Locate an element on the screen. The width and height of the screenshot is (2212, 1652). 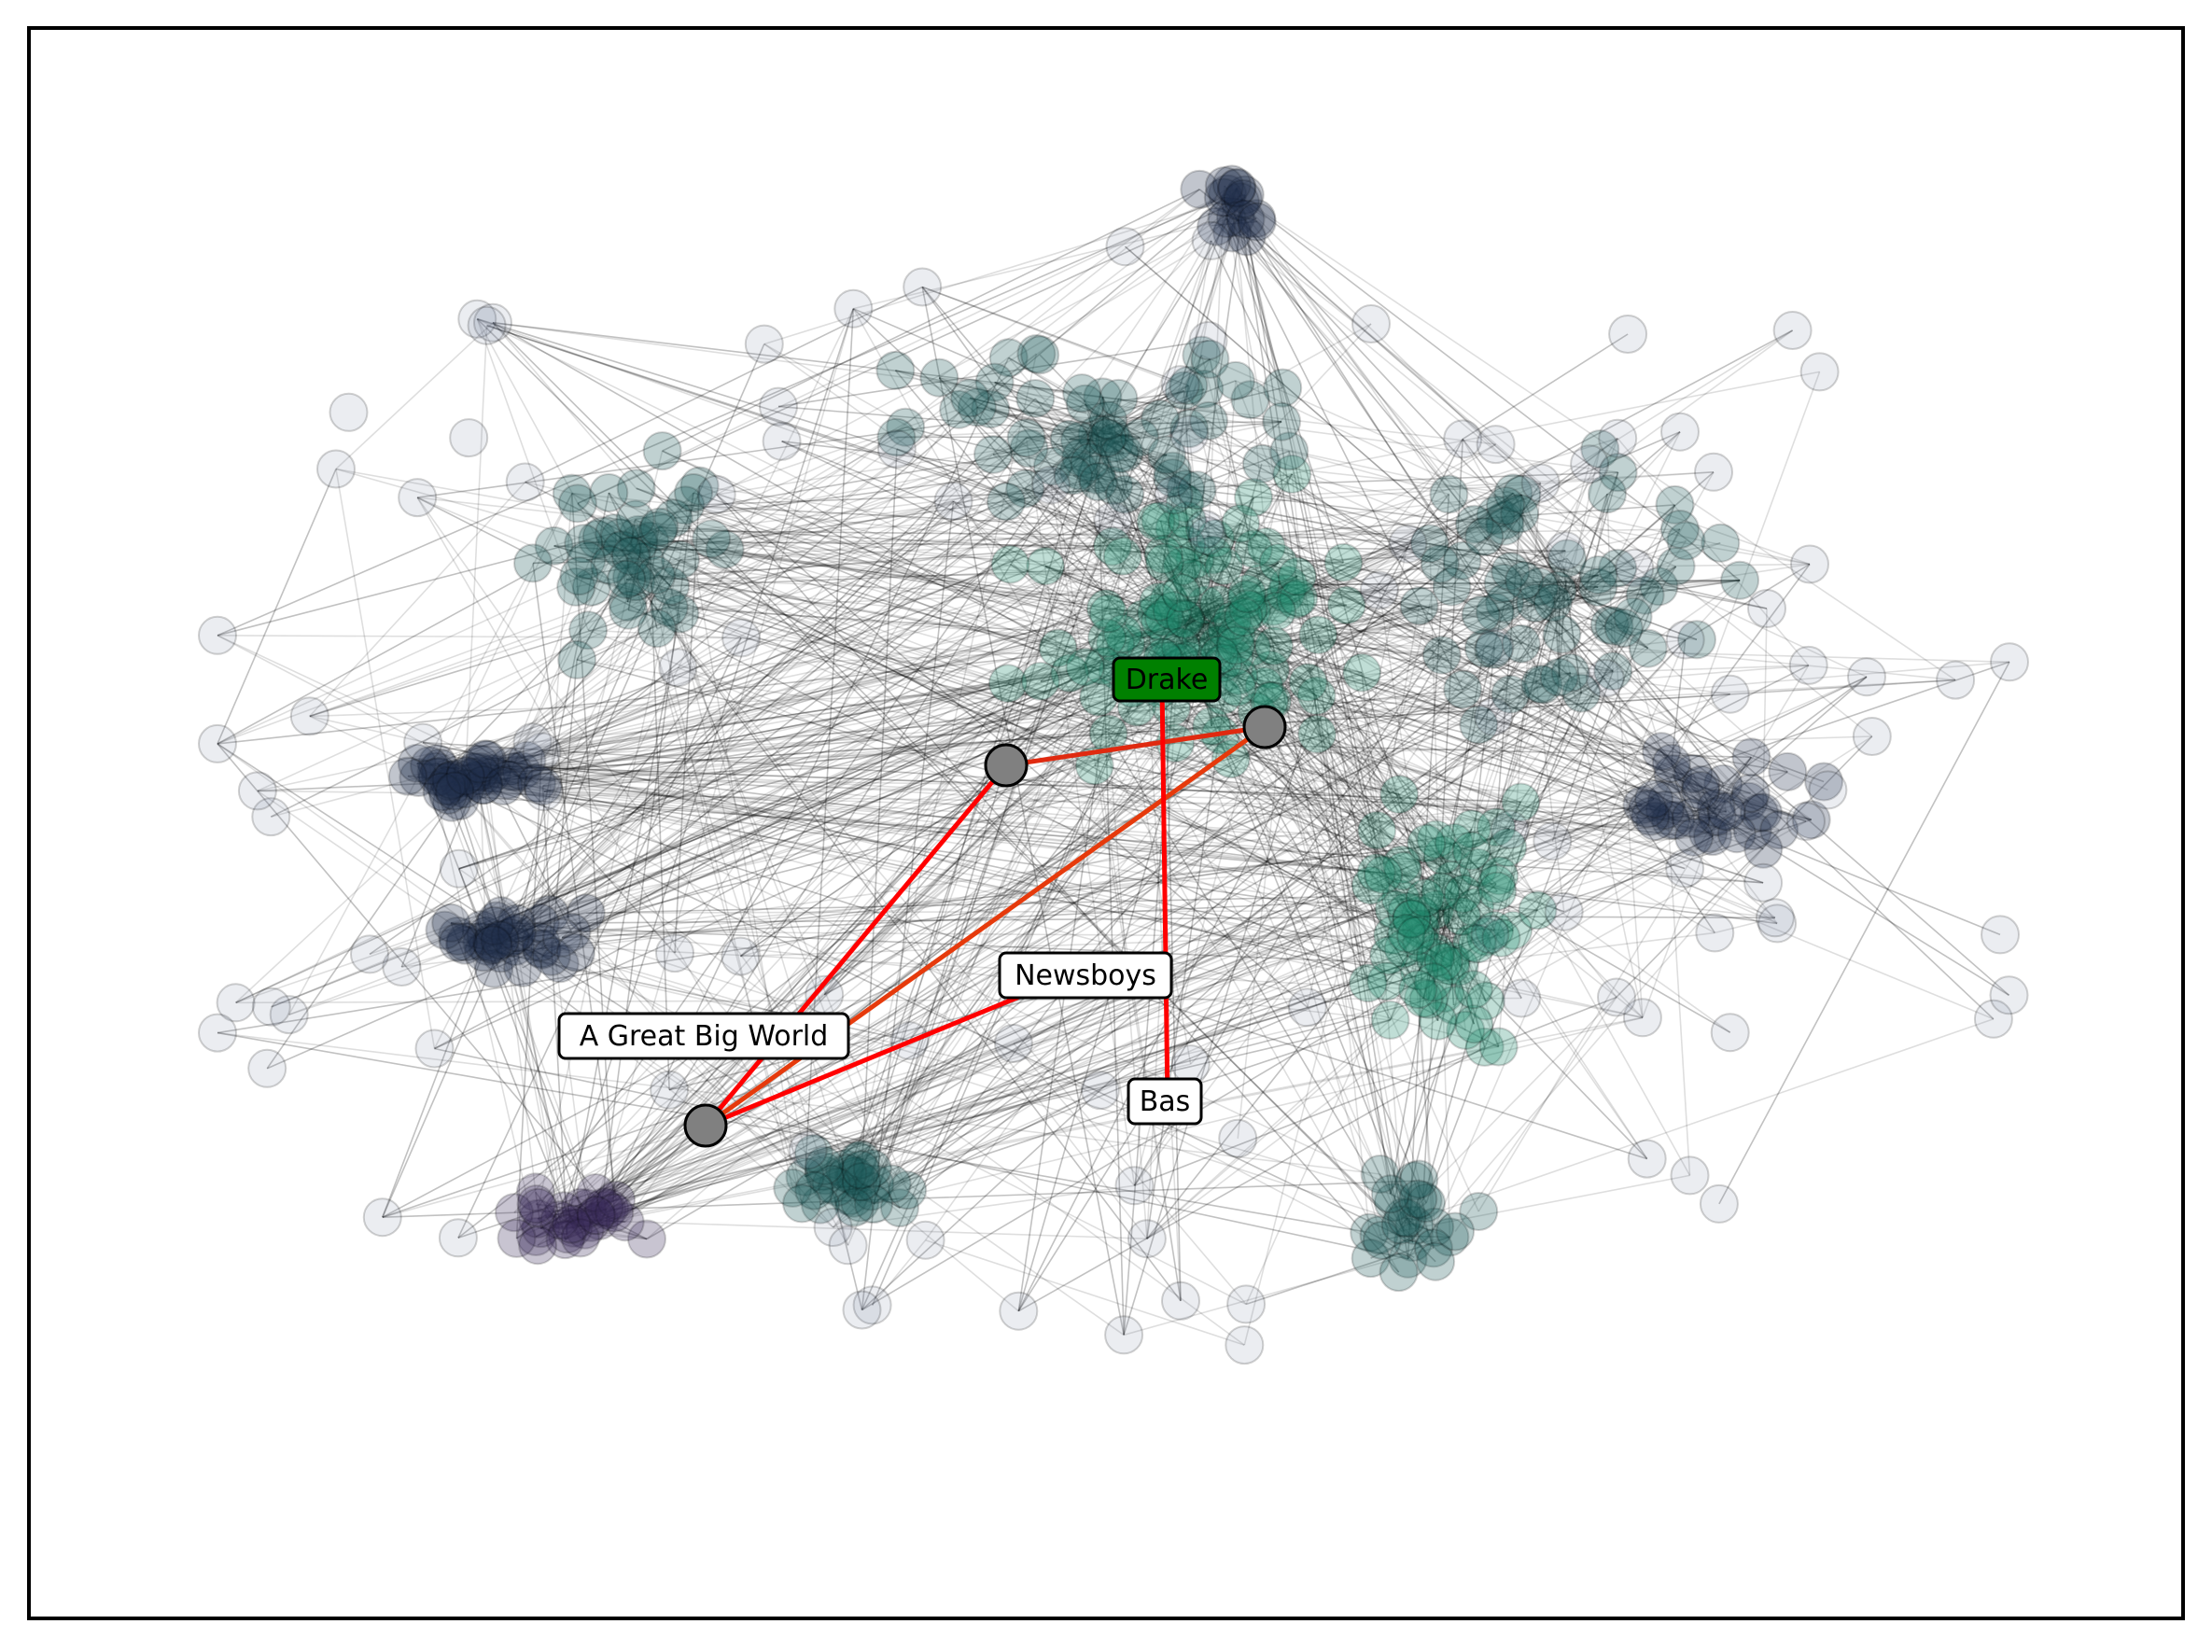
label-bas: Bas is located at coordinates (1165, 1101).